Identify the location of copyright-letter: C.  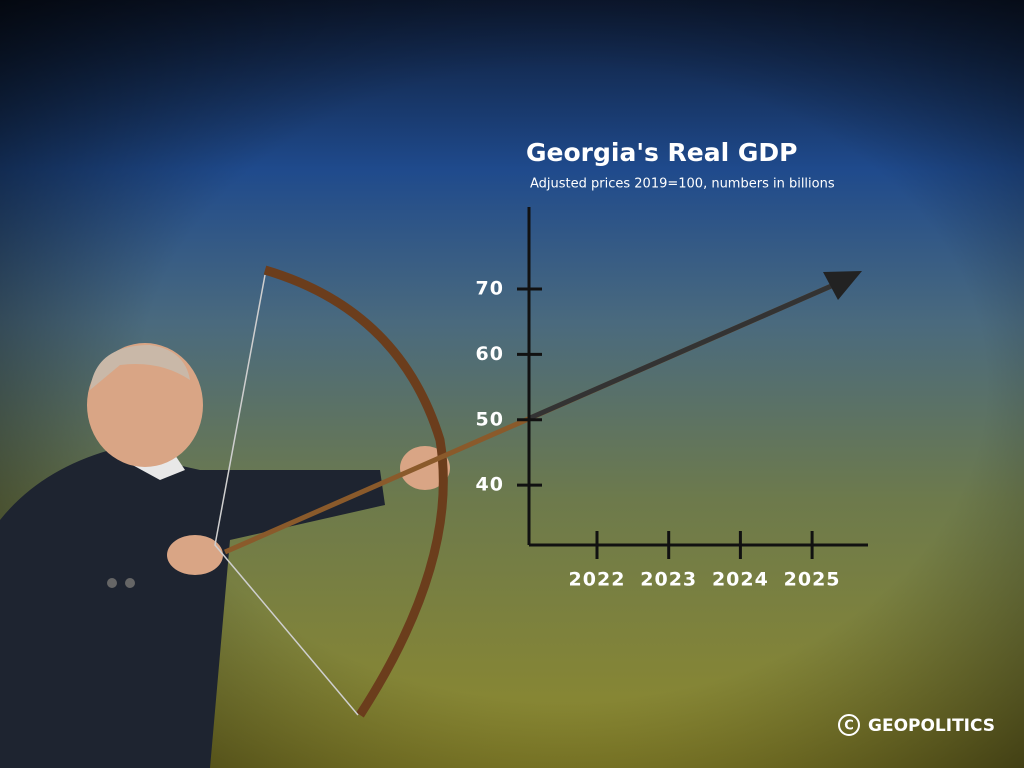
(849, 726).